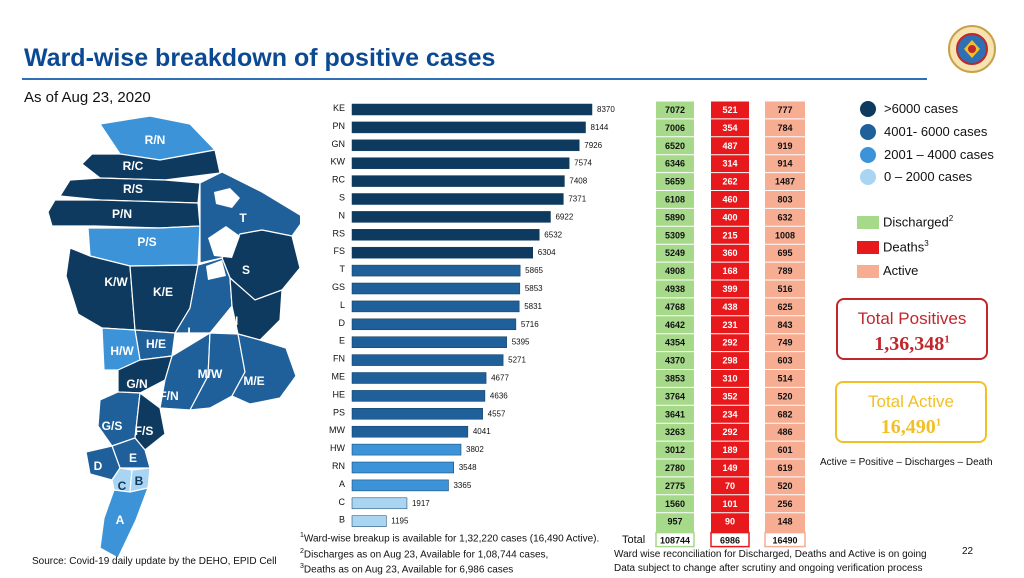  I want to click on total-positives-box: Total Positives 1,36,3481, so click(912, 329).